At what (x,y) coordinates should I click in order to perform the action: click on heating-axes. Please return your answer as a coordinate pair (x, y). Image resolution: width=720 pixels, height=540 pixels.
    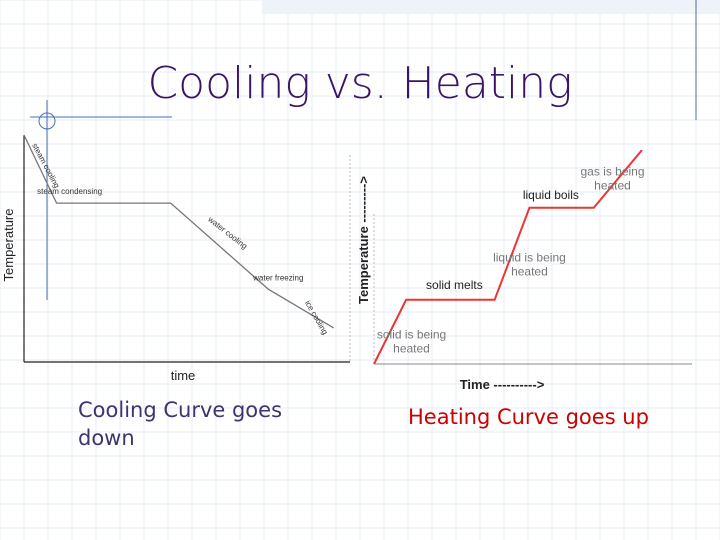
    Looking at the image, I should click on (532, 289).